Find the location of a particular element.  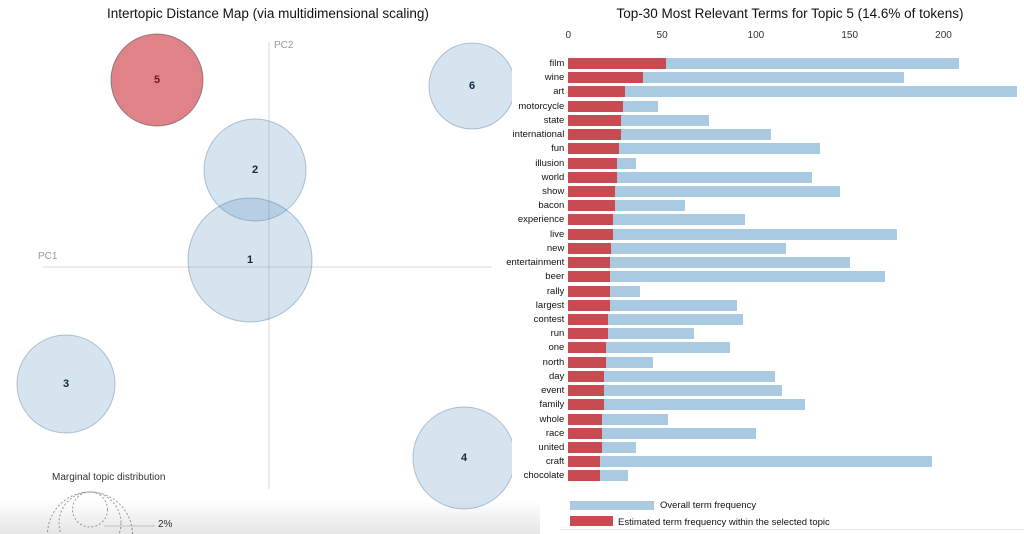

term-label-beer: beer is located at coordinates (555, 277).